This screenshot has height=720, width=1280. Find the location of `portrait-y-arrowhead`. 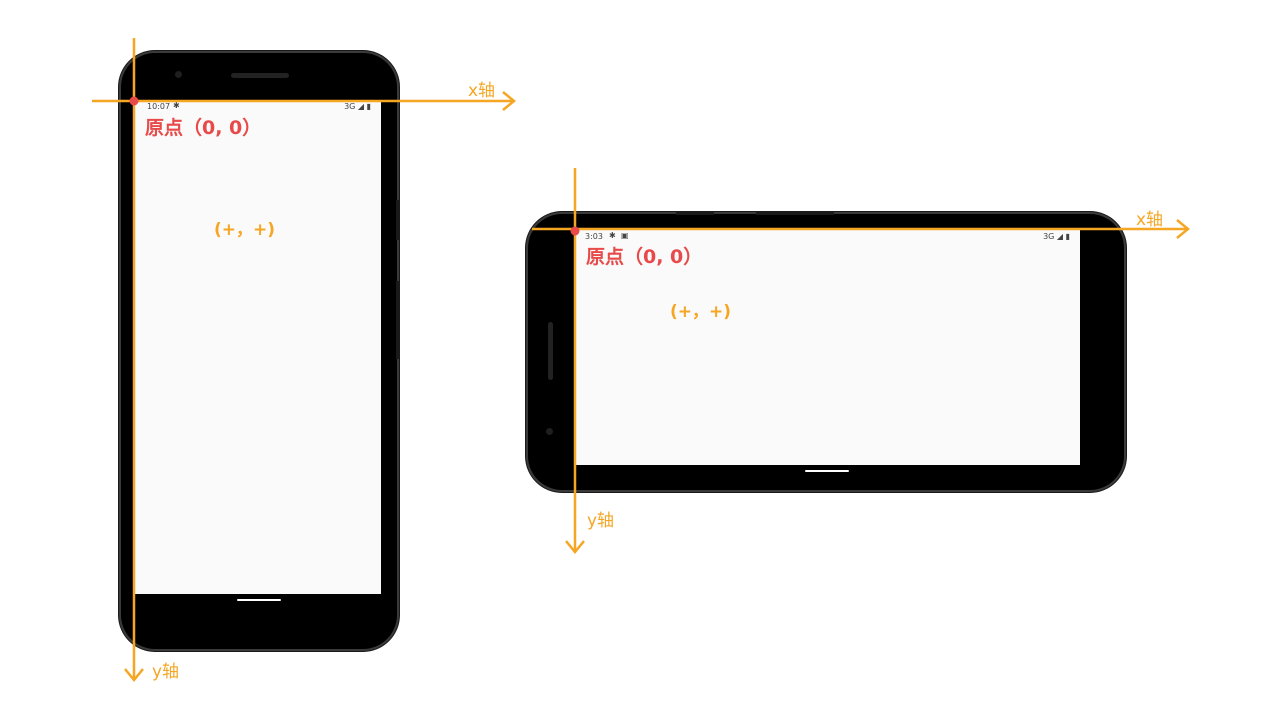

portrait-y-arrowhead is located at coordinates (134, 675).